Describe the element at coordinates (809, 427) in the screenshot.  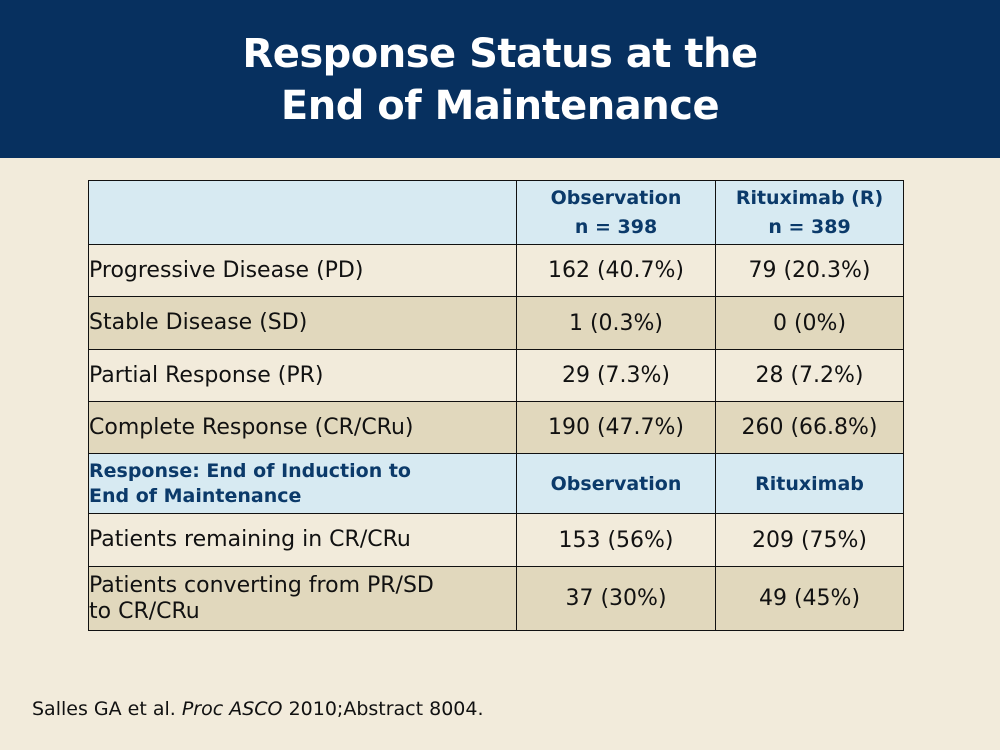
I see `rituximab-value: 260 (66.8%)` at that location.